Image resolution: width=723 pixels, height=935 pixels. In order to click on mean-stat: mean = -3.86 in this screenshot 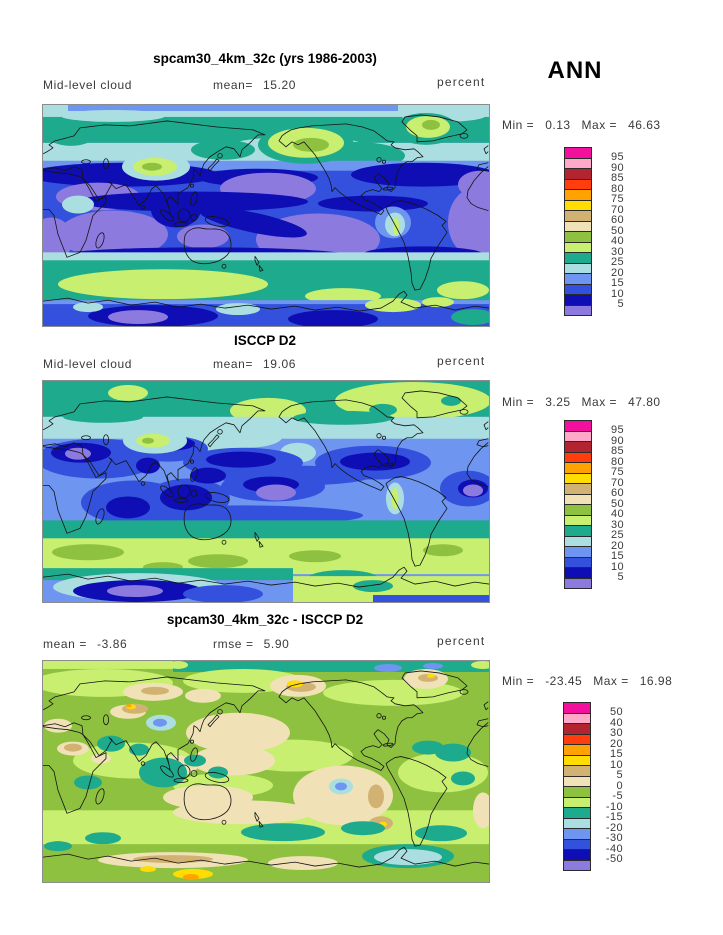, I will do `click(85, 644)`.